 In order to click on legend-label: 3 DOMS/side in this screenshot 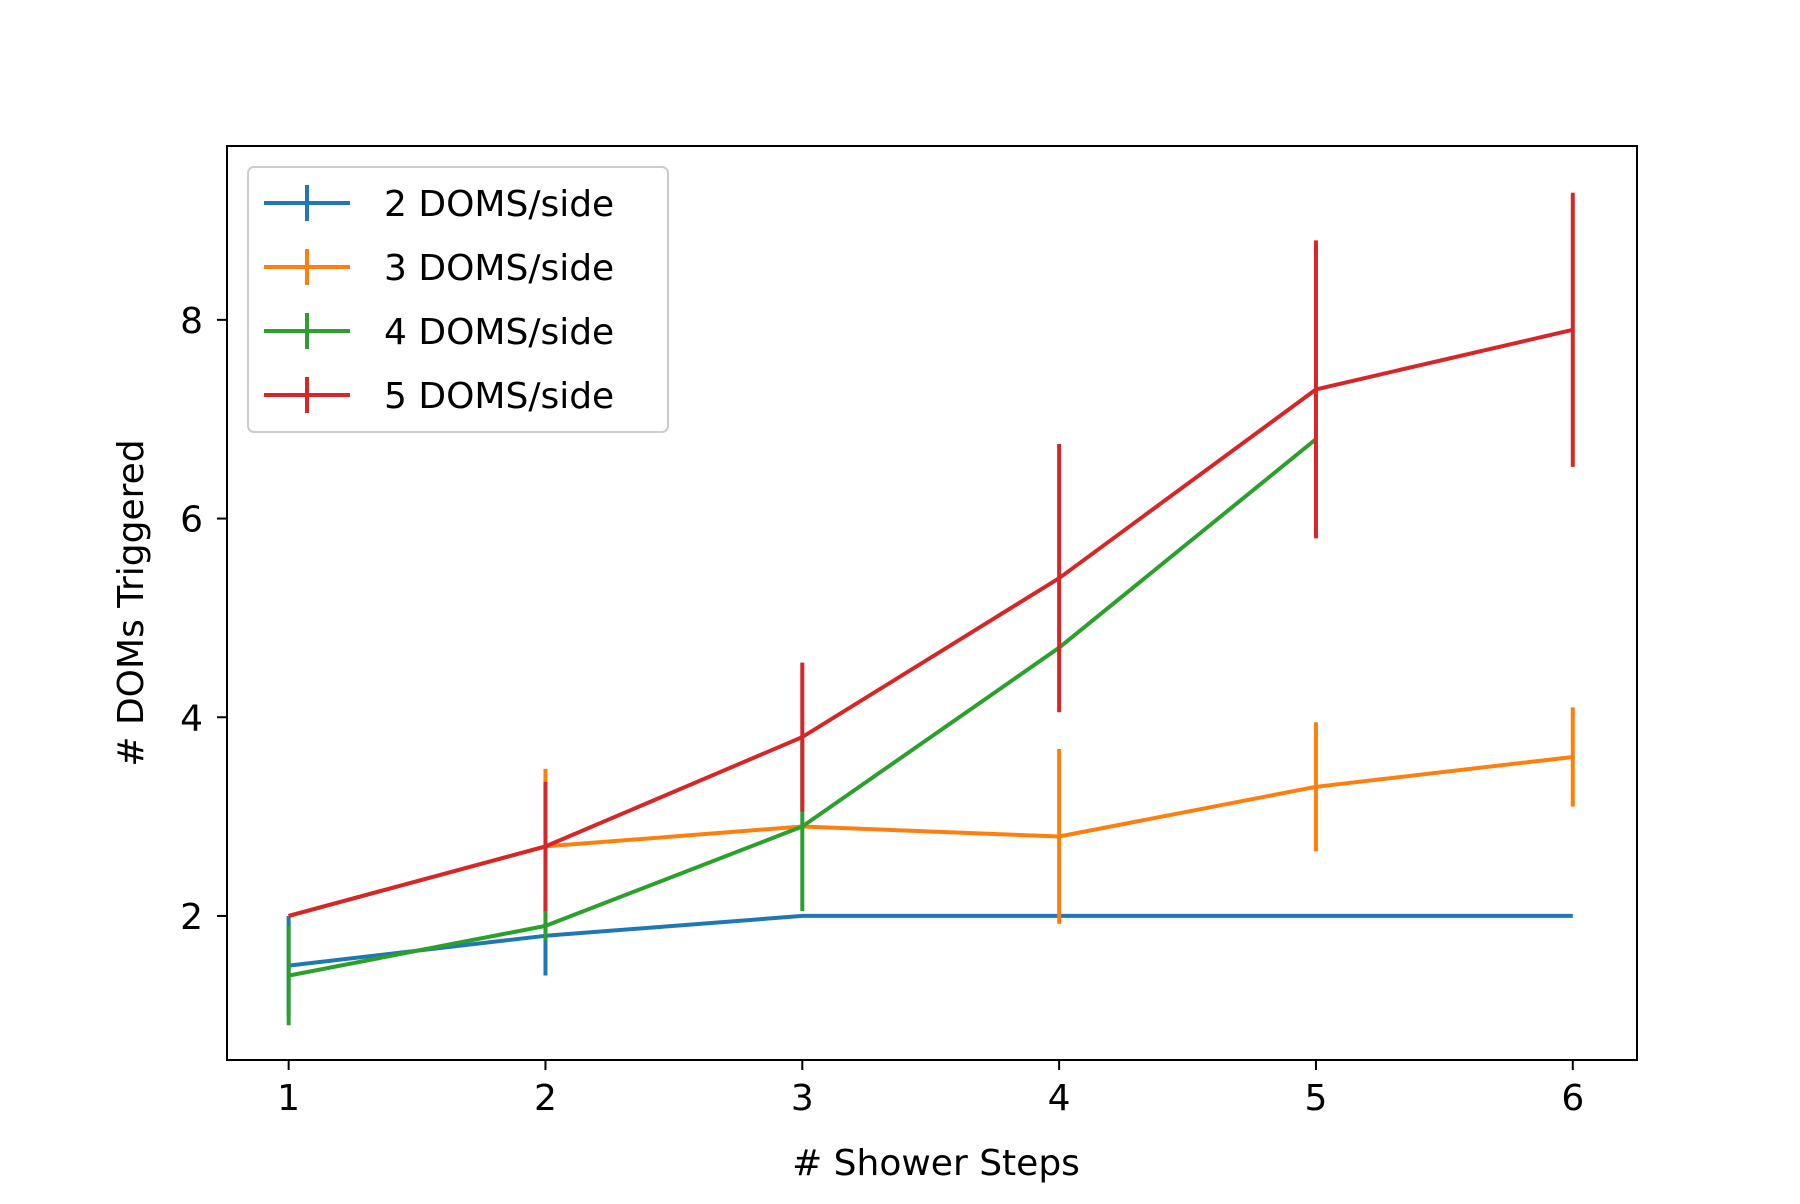, I will do `click(499, 268)`.